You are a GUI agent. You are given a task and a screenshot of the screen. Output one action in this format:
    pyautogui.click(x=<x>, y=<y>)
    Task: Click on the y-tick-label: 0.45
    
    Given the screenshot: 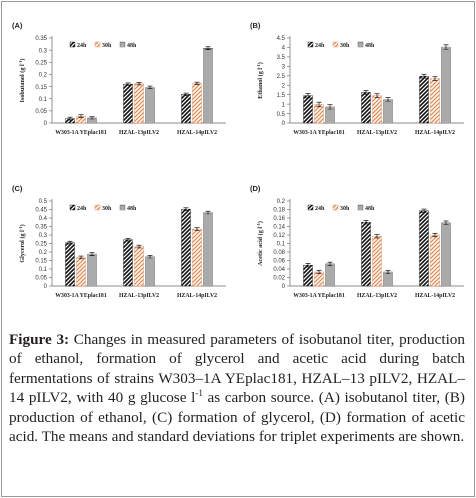 What is the action you would take?
    pyautogui.click(x=41, y=211)
    